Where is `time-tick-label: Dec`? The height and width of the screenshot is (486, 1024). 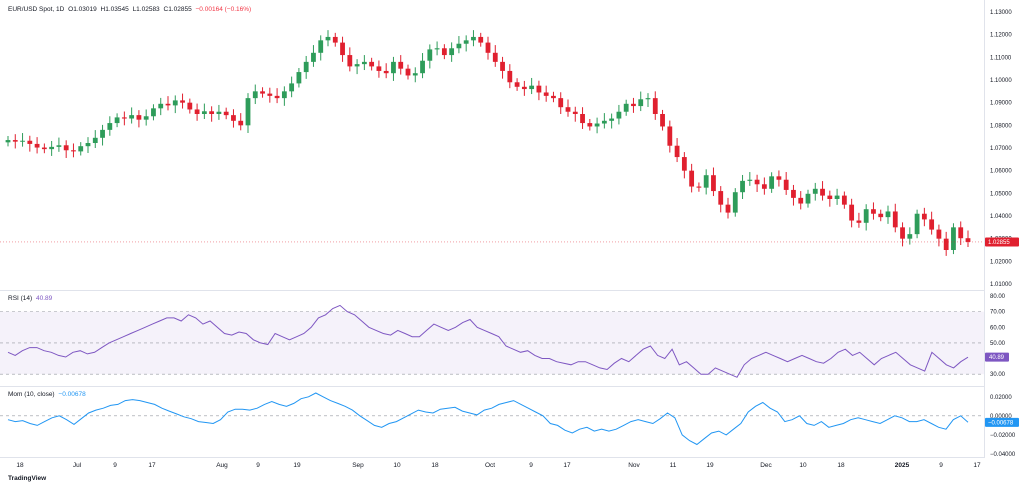
time-tick-label: Dec is located at coordinates (766, 465).